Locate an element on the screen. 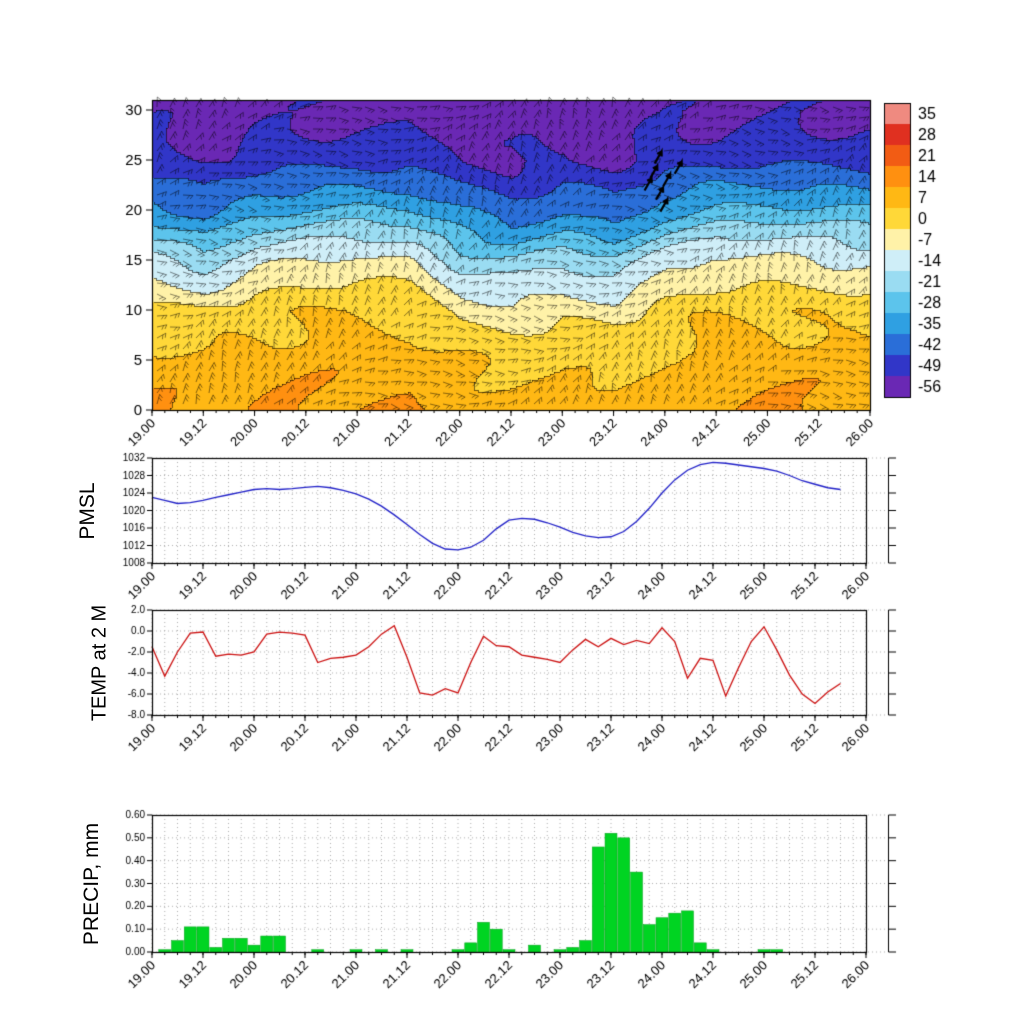  pmsl-axis-label: PMSL is located at coordinates (87, 511).